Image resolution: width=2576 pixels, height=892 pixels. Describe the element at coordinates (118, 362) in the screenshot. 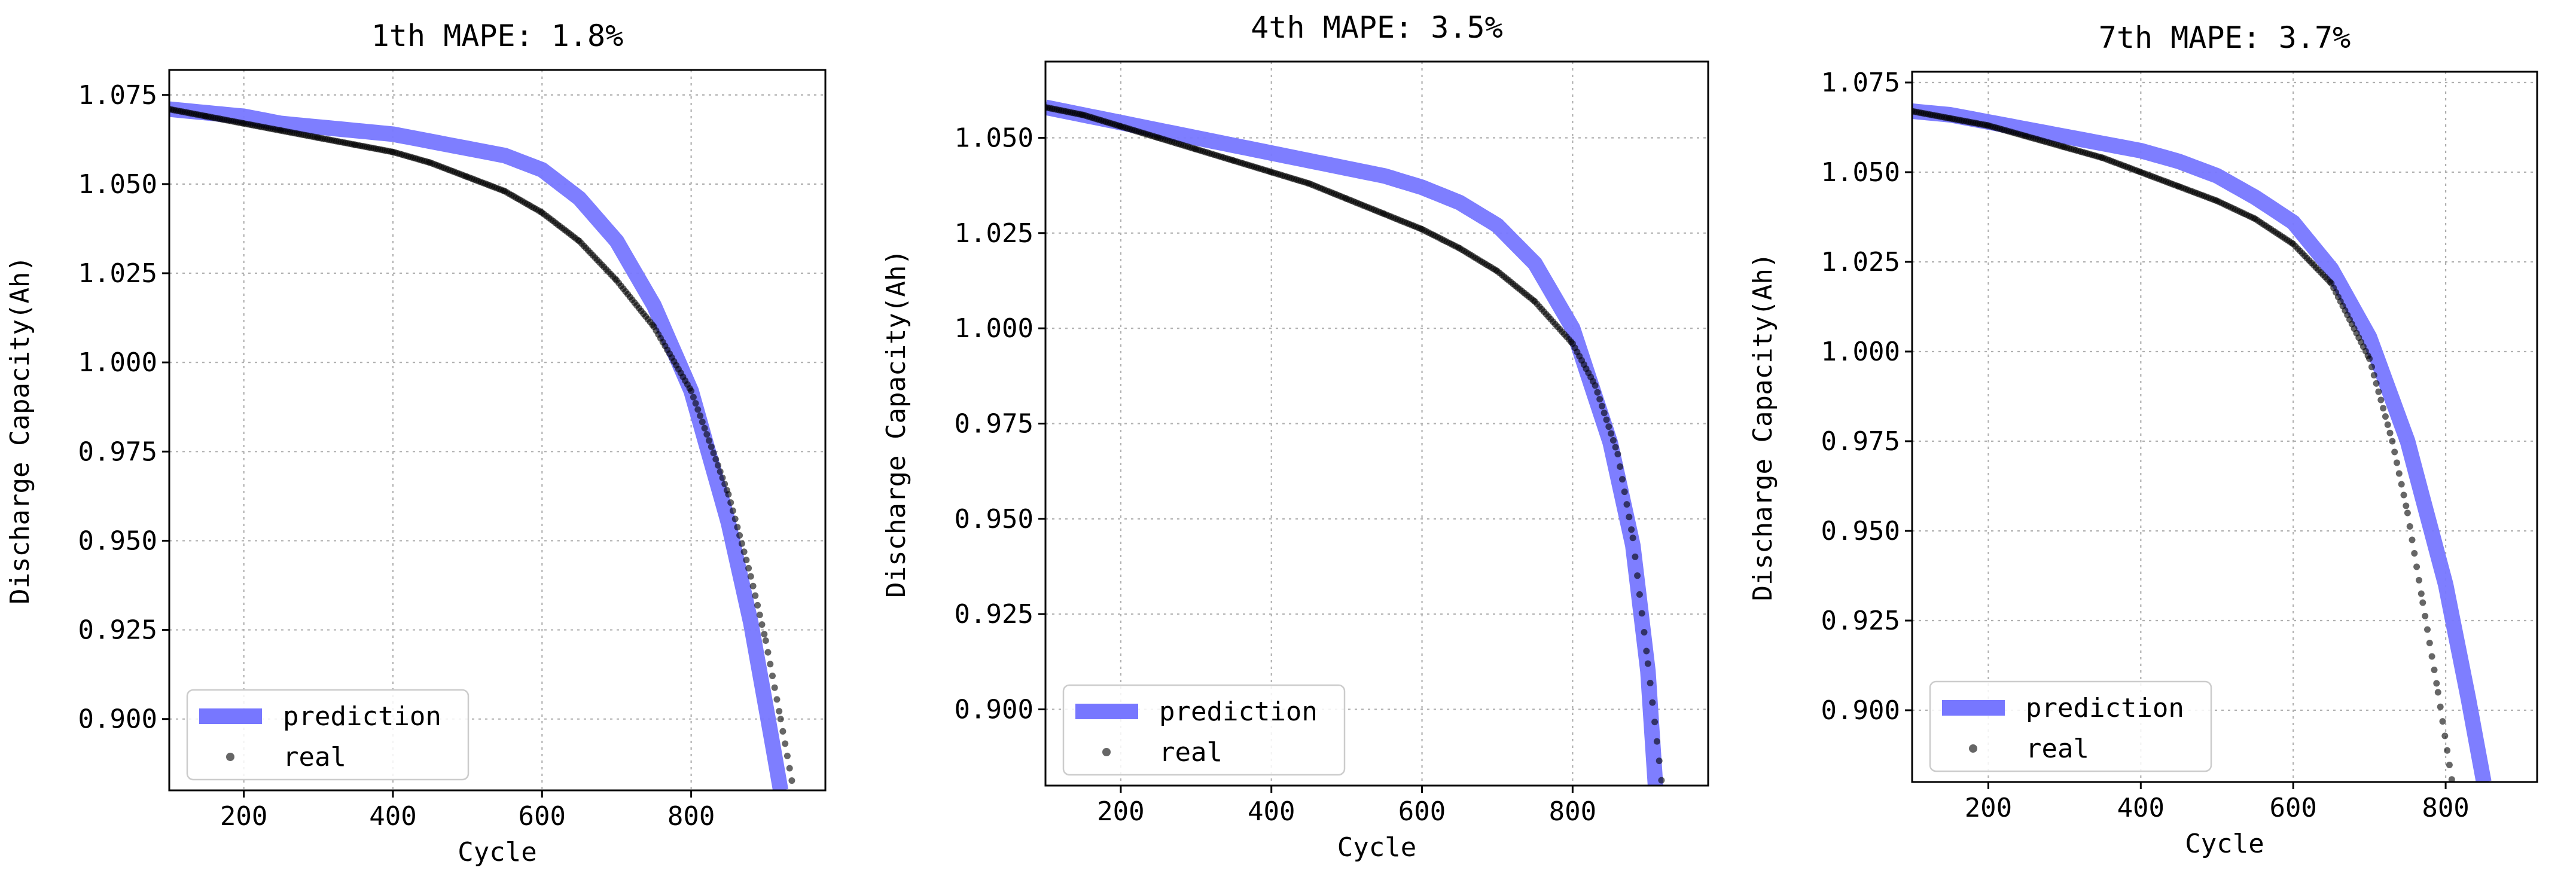

I see `y-tick-label: 1.000` at that location.